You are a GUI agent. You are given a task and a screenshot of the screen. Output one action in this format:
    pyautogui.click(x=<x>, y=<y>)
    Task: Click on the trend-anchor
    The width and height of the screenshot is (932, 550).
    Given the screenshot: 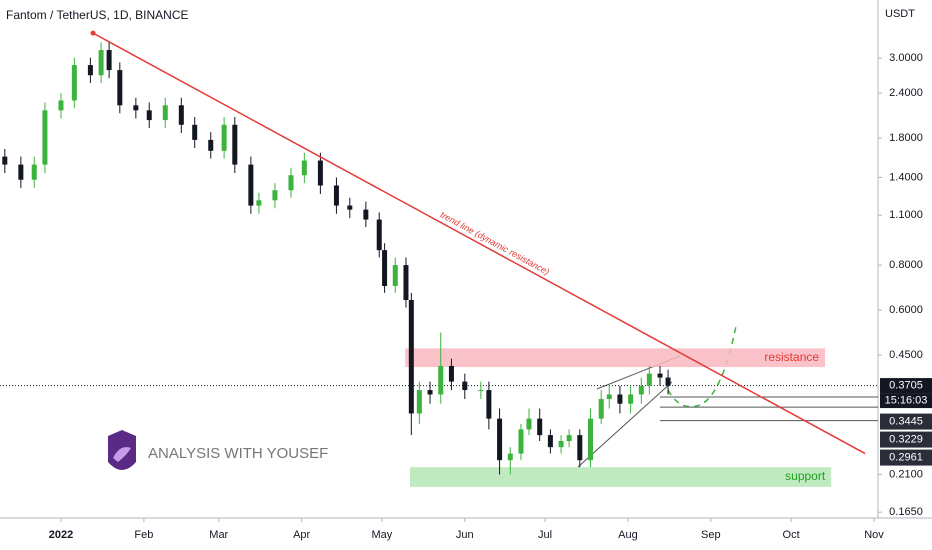 What is the action you would take?
    pyautogui.click(x=93, y=33)
    